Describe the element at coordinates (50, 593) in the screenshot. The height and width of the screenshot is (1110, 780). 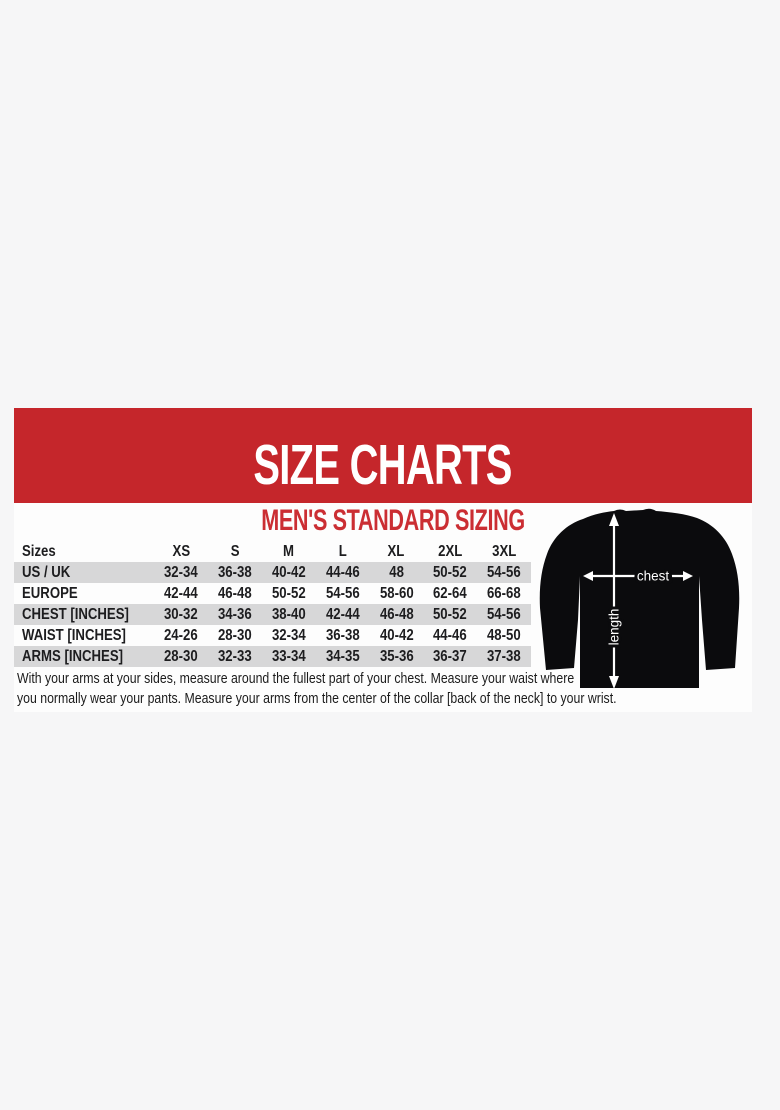
I see `row-label: EUROPE` at that location.